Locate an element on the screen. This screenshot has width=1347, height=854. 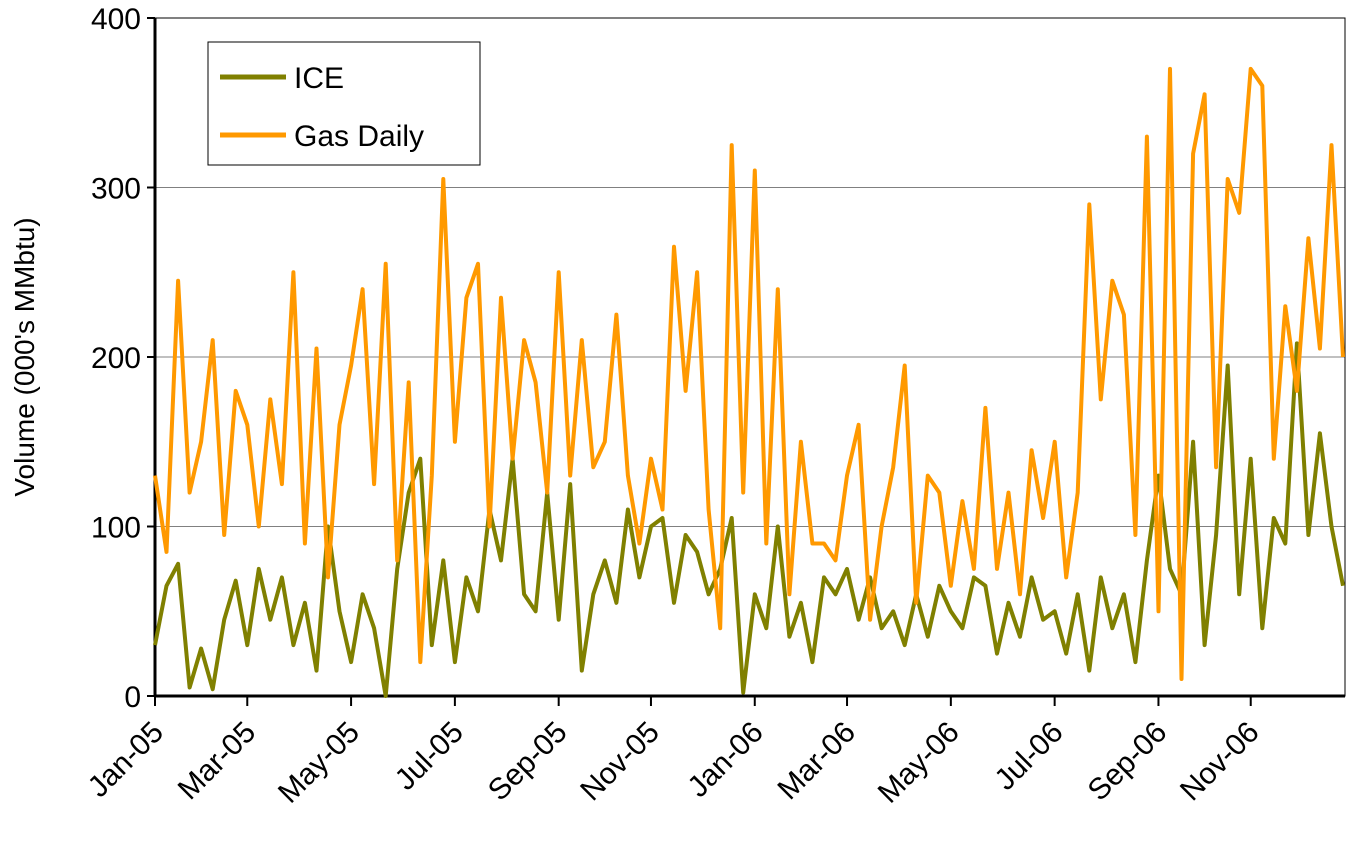
y-tick-label: 400 is located at coordinates (116, 19).